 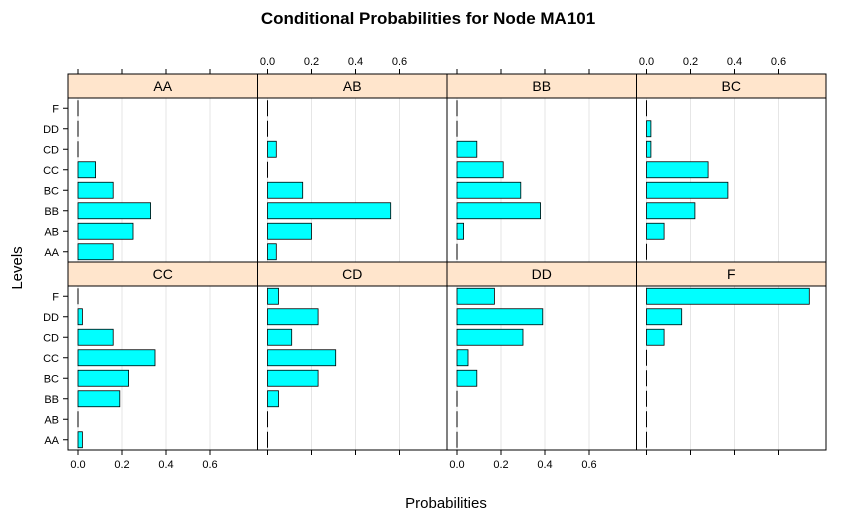 I want to click on bar-cc-bc, so click(x=103, y=378).